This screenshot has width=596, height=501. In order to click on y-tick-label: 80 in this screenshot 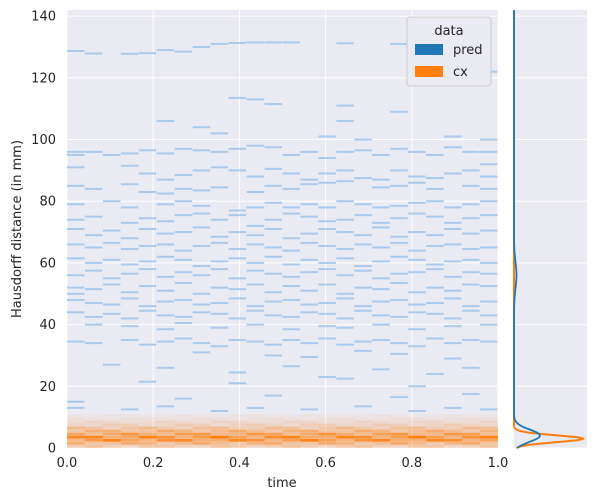, I will do `click(47, 202)`.